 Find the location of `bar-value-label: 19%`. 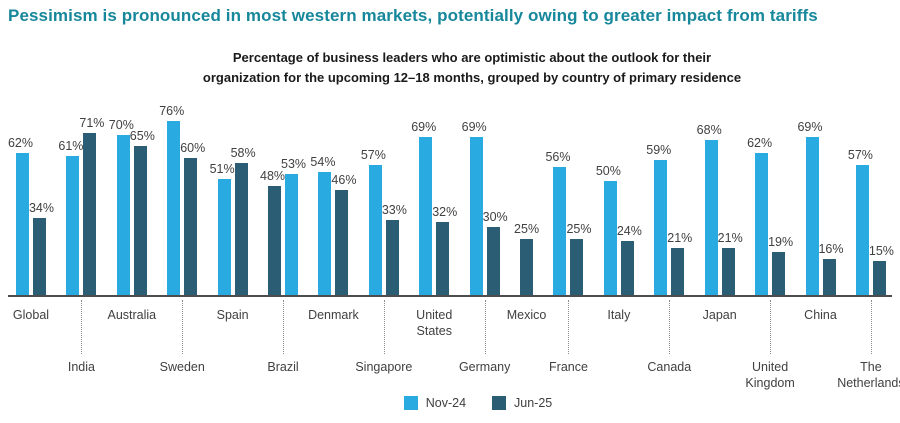

bar-value-label: 19% is located at coordinates (781, 242).